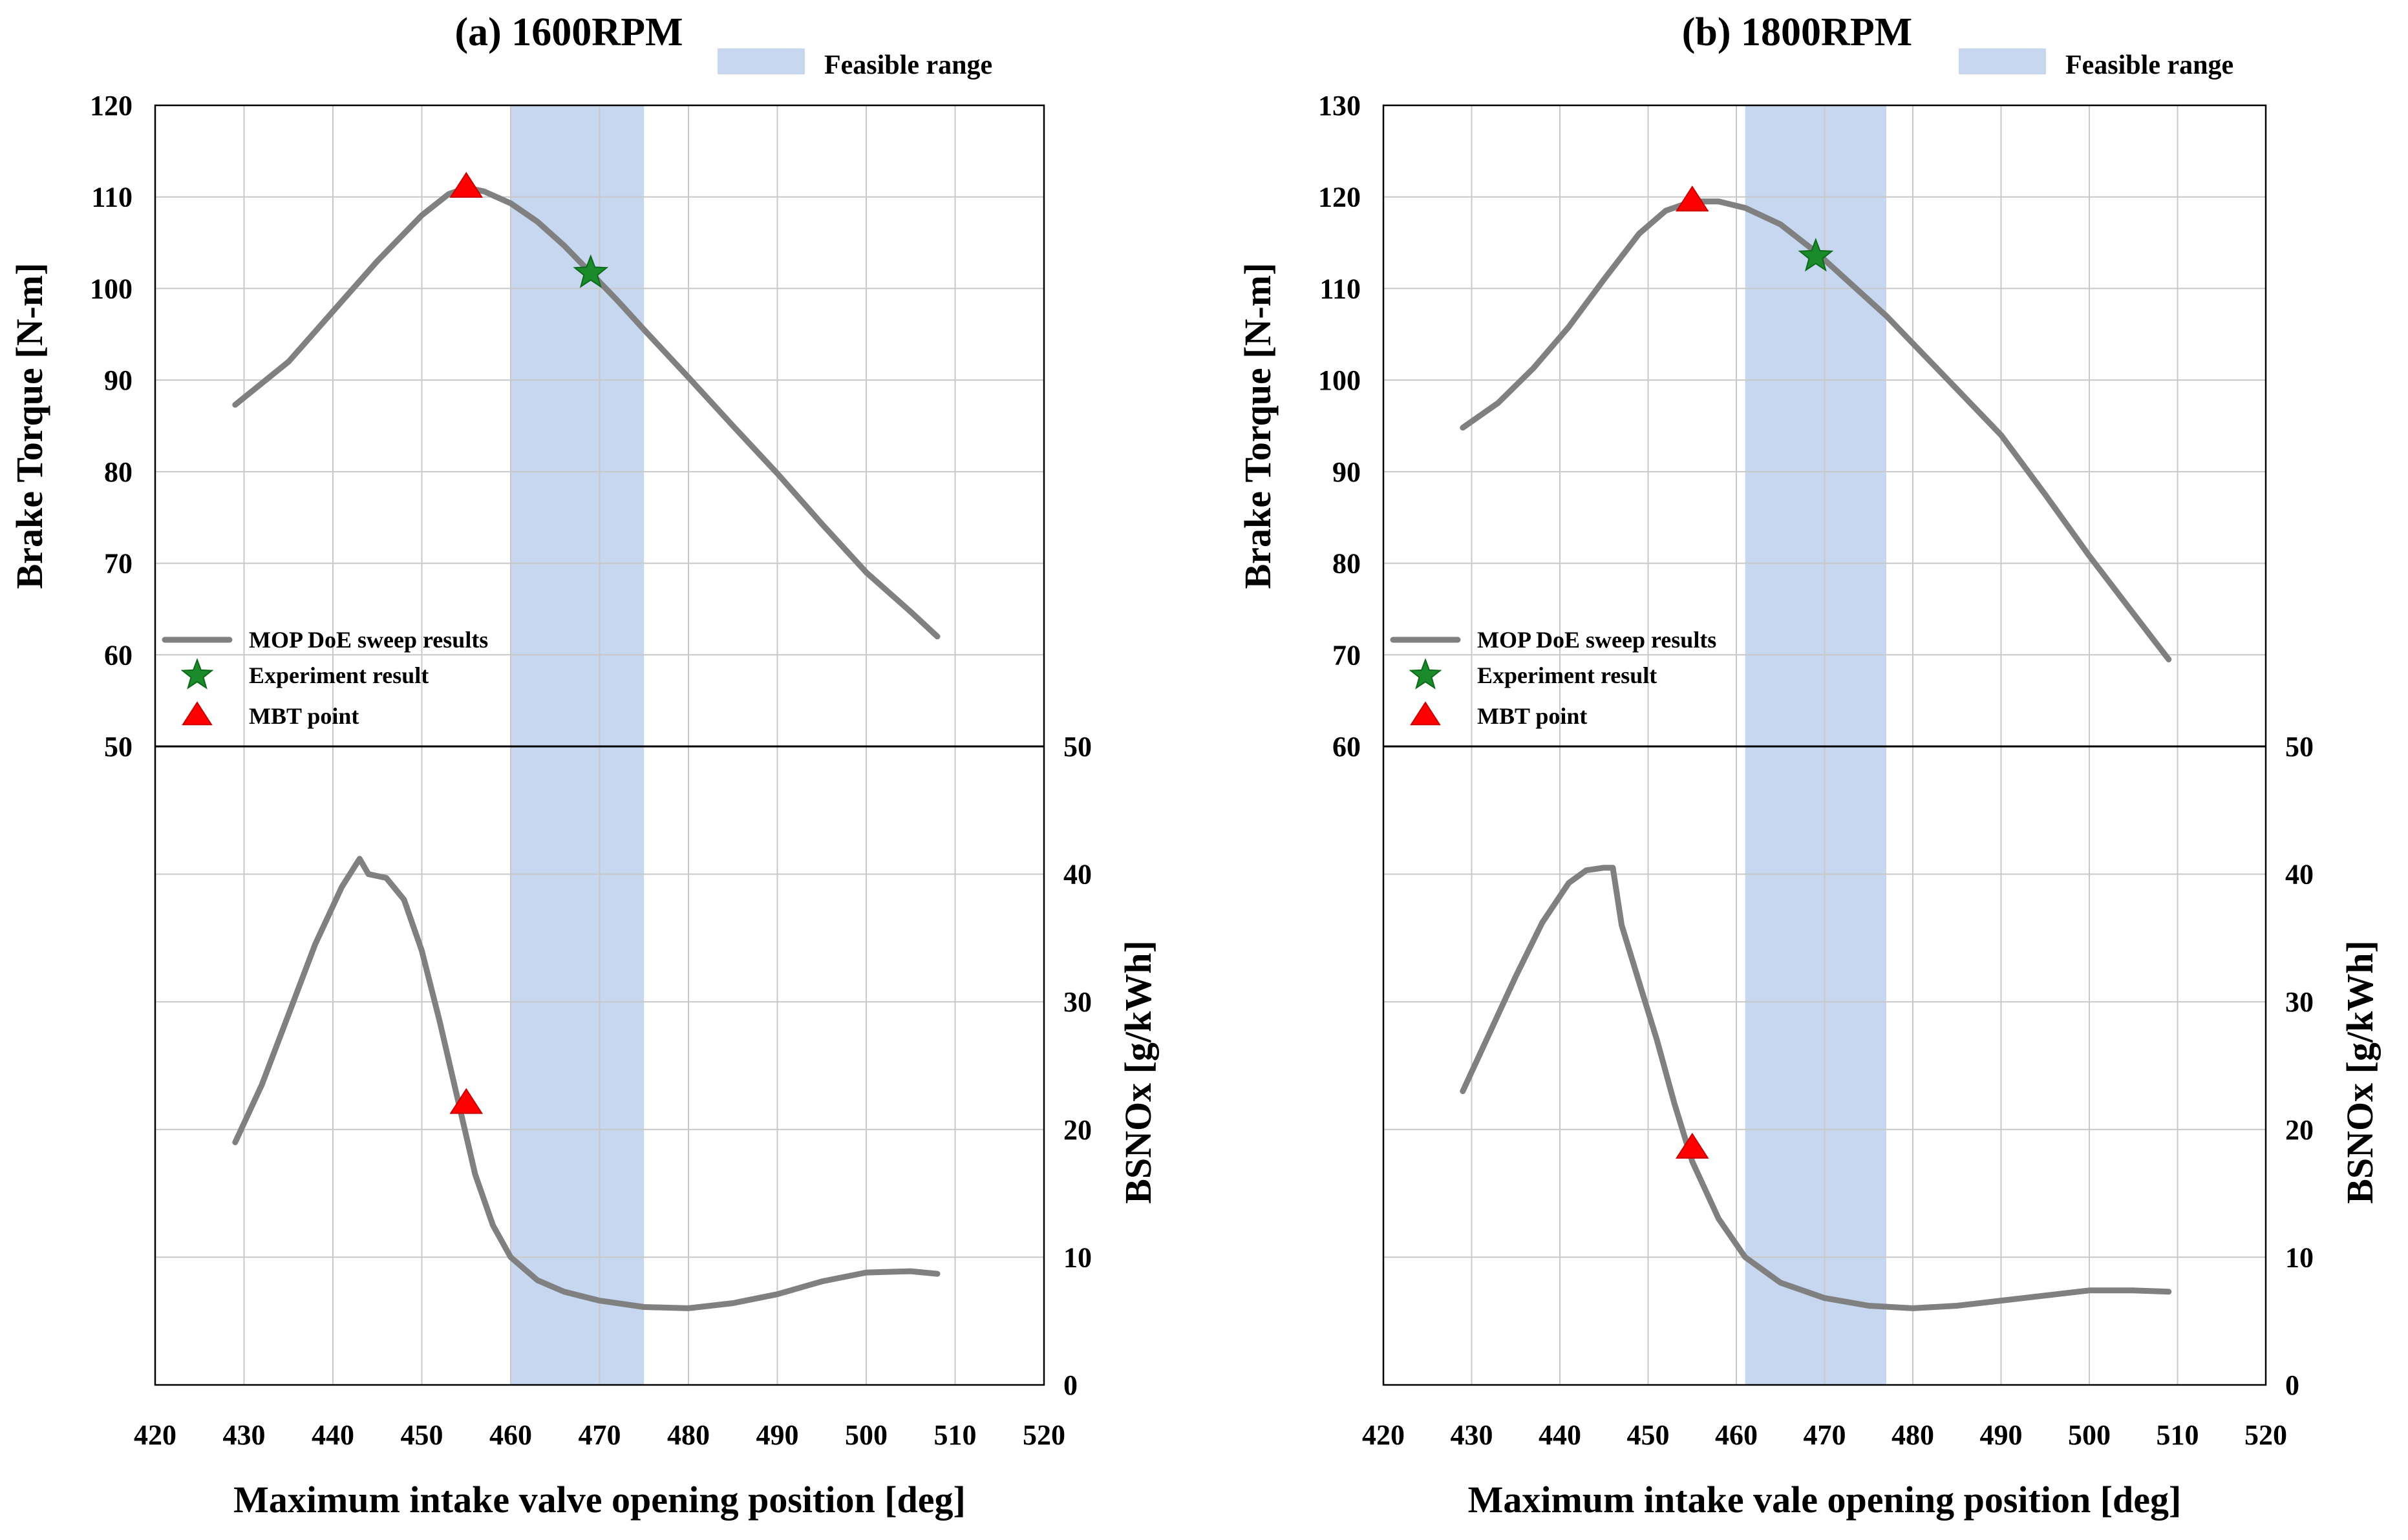 The height and width of the screenshot is (1540, 2408). I want to click on chart-title: (b) 1800RPM, so click(1797, 32).